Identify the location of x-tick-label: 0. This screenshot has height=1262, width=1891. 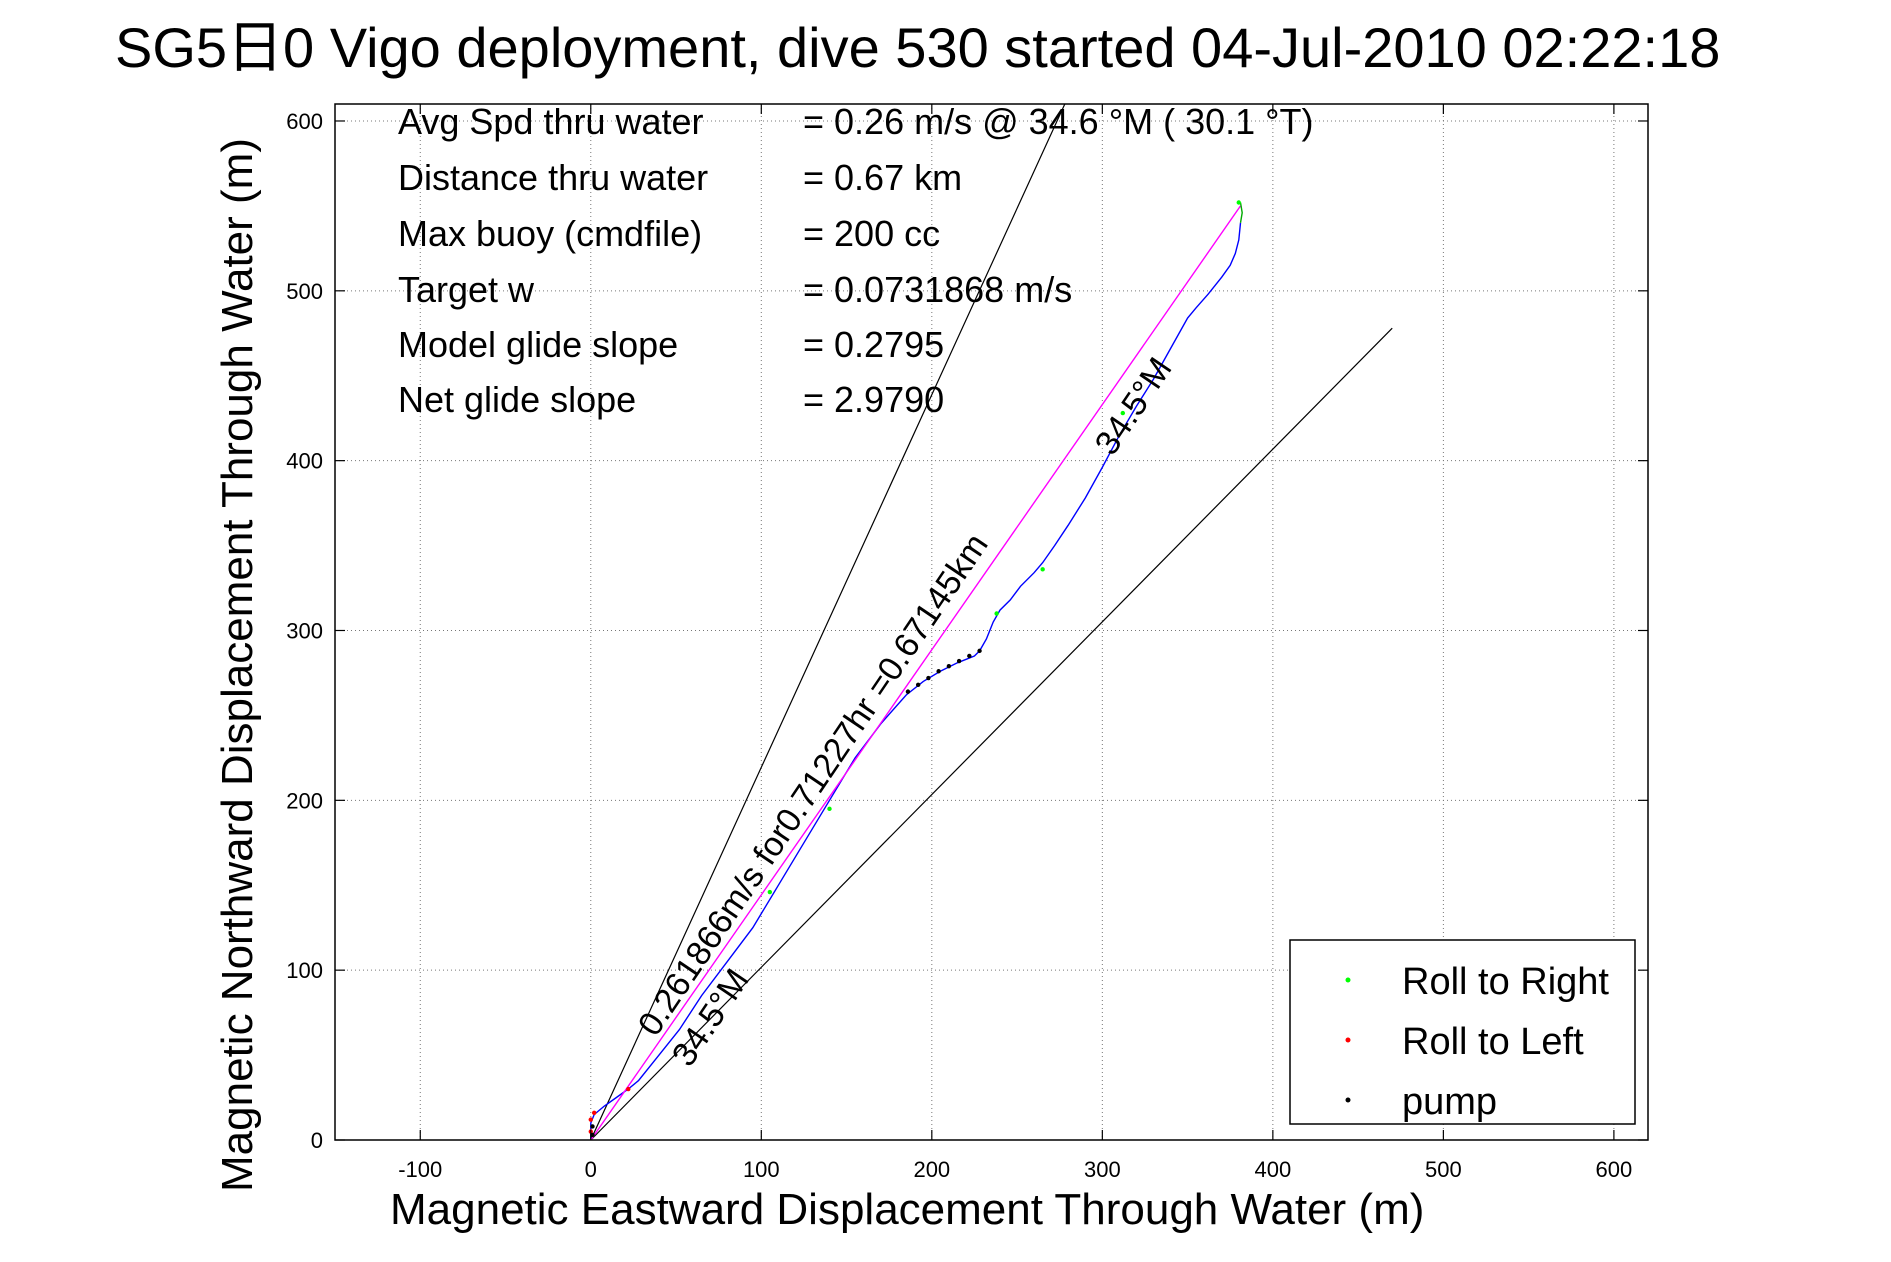
(591, 1169).